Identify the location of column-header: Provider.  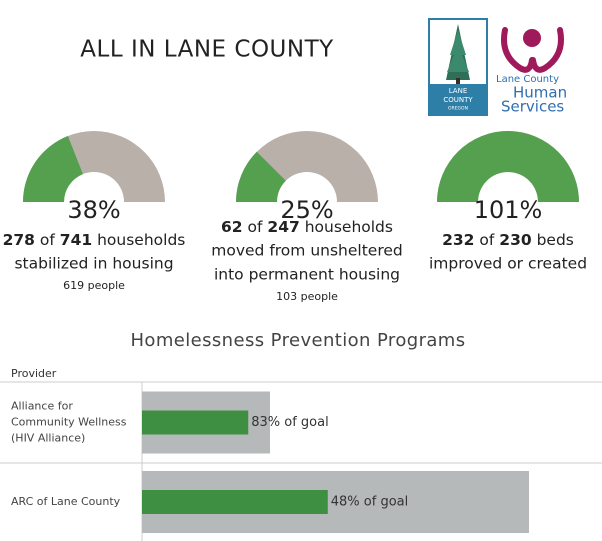
(34, 373).